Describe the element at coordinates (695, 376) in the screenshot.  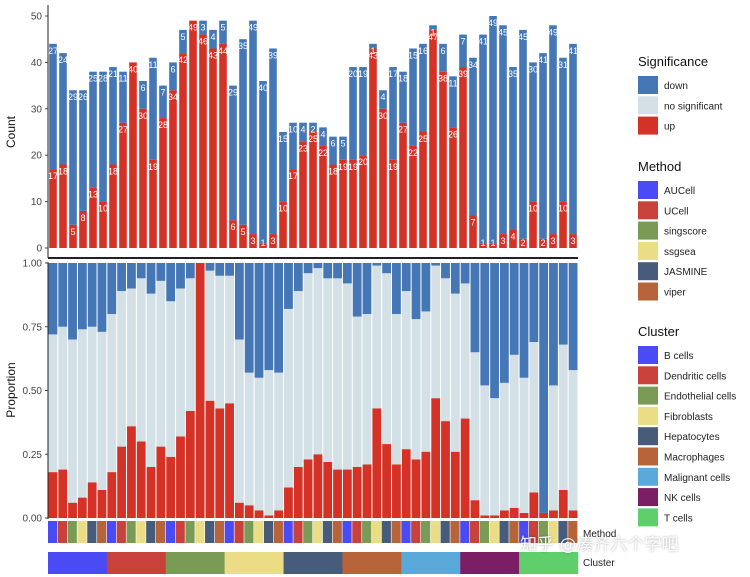
I see `cluster-legend-label: Dendritic cells` at that location.